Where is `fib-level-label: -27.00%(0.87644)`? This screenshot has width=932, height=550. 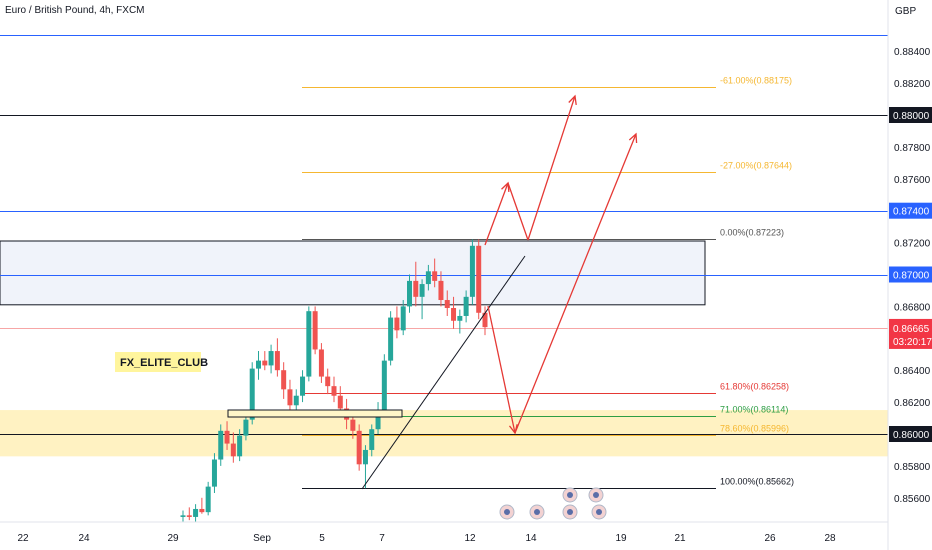
fib-level-label: -27.00%(0.87644) is located at coordinates (756, 166).